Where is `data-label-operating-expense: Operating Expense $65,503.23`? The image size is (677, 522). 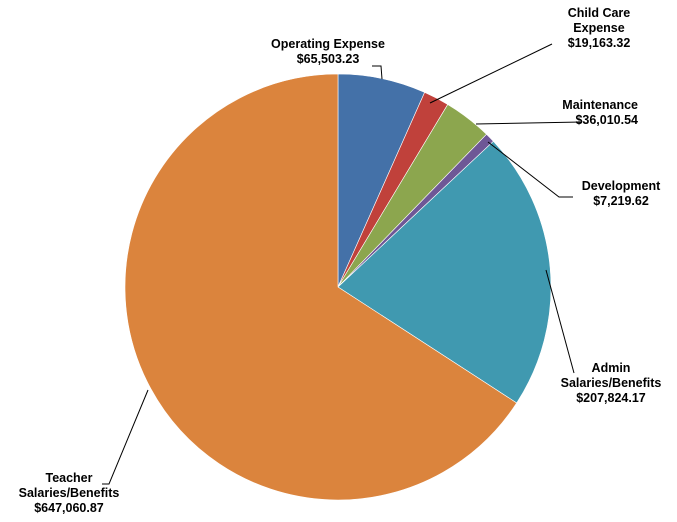 data-label-operating-expense: Operating Expense $65,503.23 is located at coordinates (328, 51).